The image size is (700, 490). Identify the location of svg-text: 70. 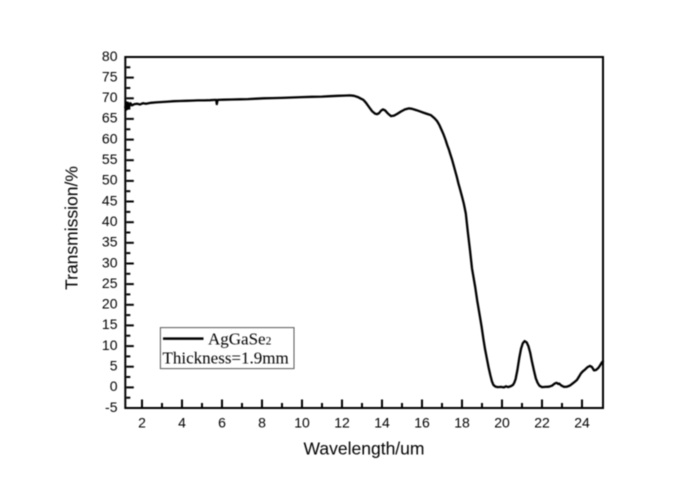
(110, 97).